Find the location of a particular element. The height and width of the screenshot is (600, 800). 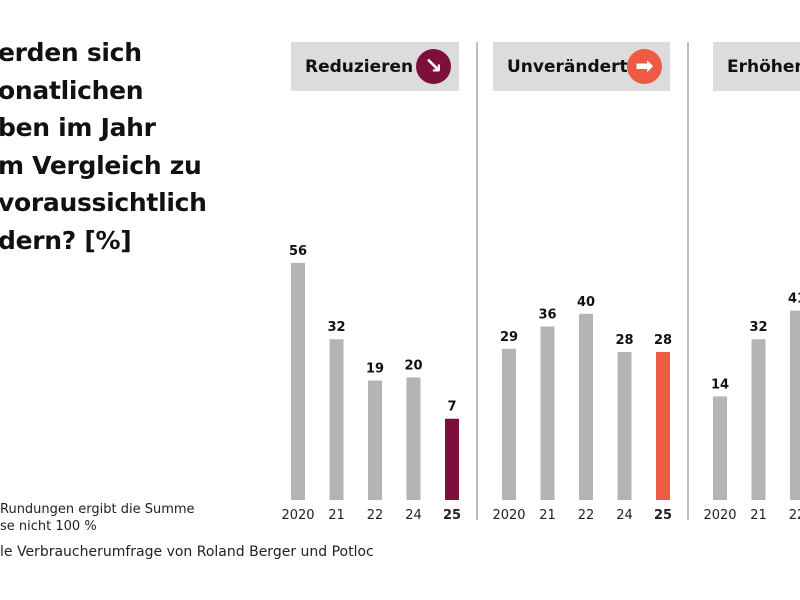

title-line: m Vergleich zu is located at coordinates (101, 165).